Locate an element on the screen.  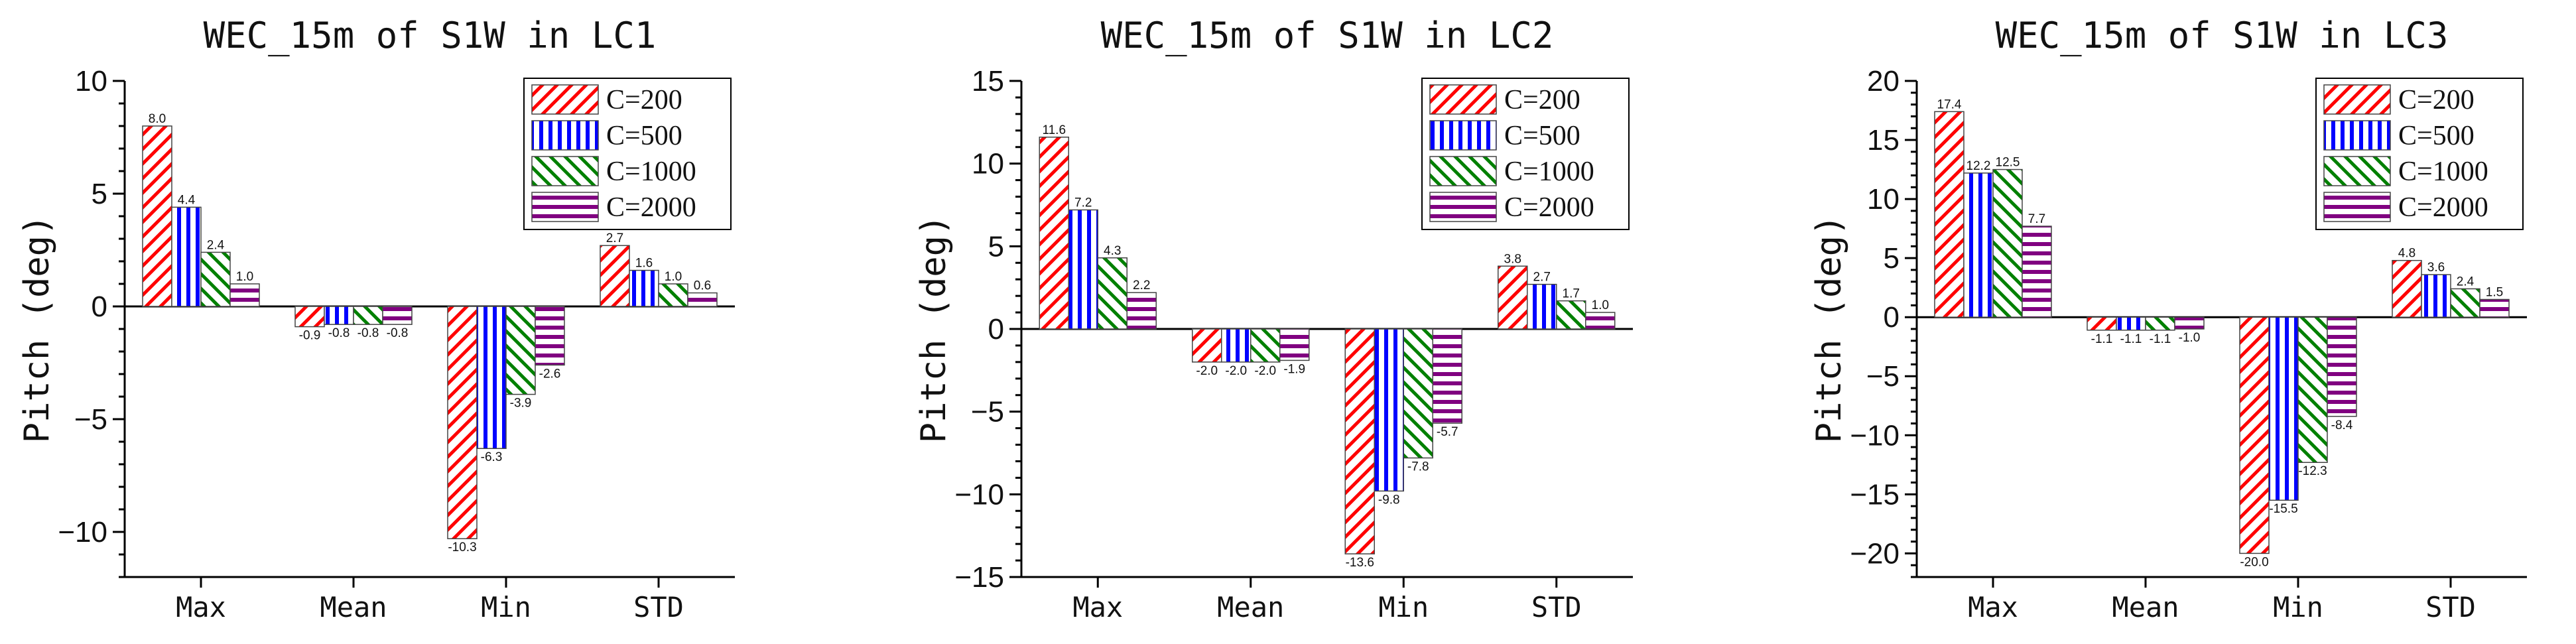
data-label: 12.2 is located at coordinates (1979, 166).